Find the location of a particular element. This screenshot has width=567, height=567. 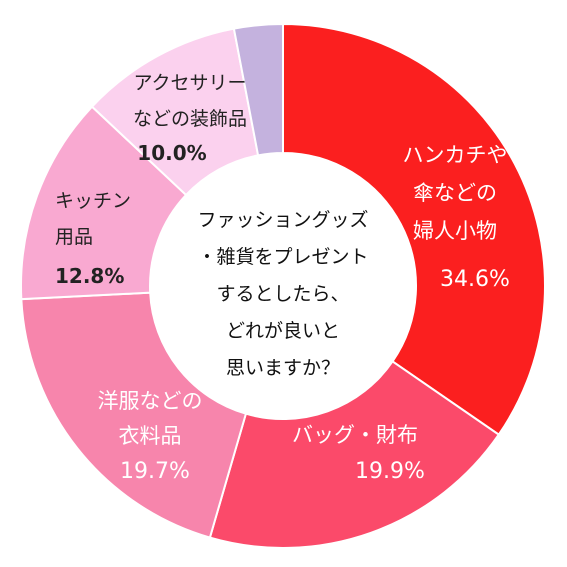

slice-label: 洋服などの衣料品 is located at coordinates (150, 418).